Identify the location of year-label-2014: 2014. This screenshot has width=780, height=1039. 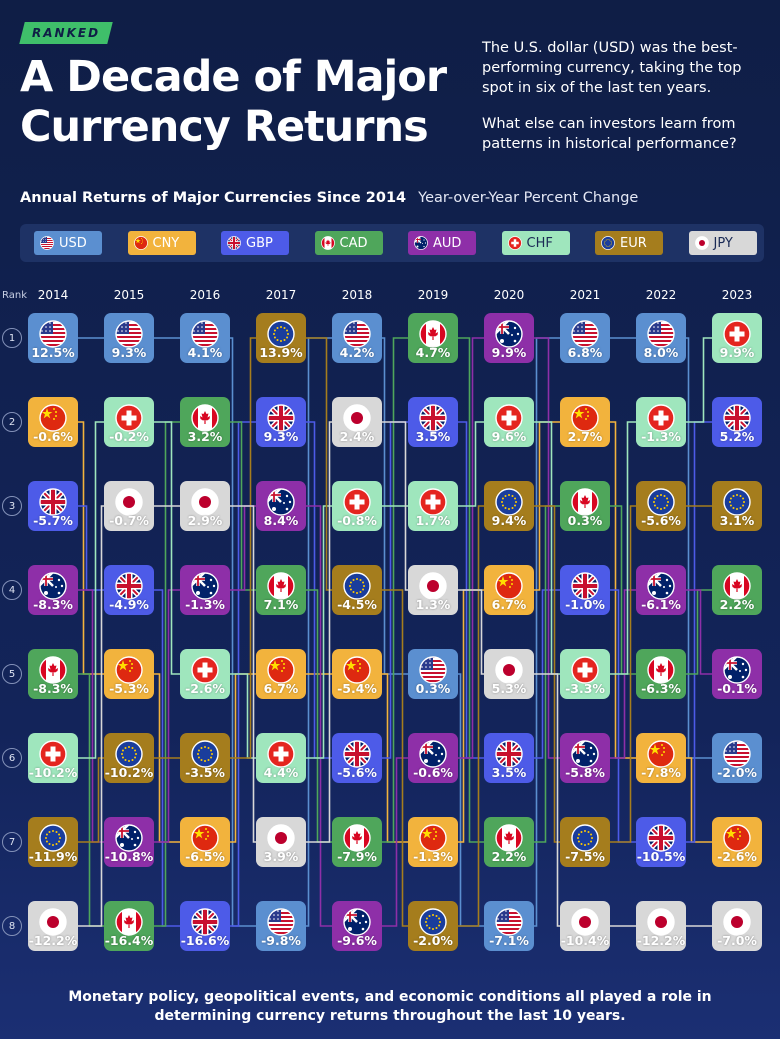
(53, 295).